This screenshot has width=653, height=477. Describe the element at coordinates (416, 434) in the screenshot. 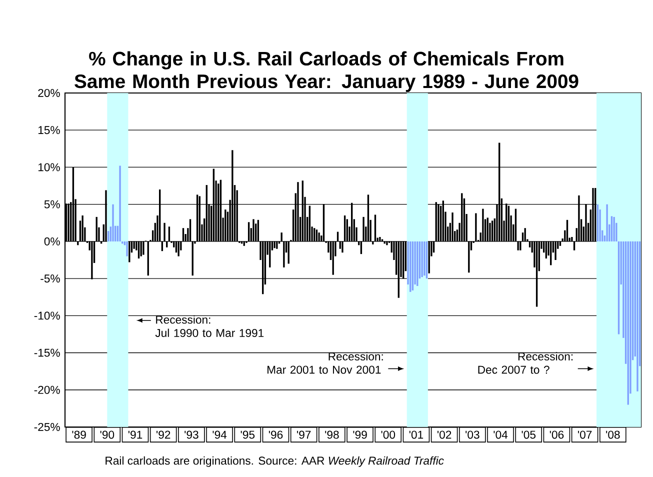

I see `x-tick-label: '01` at that location.